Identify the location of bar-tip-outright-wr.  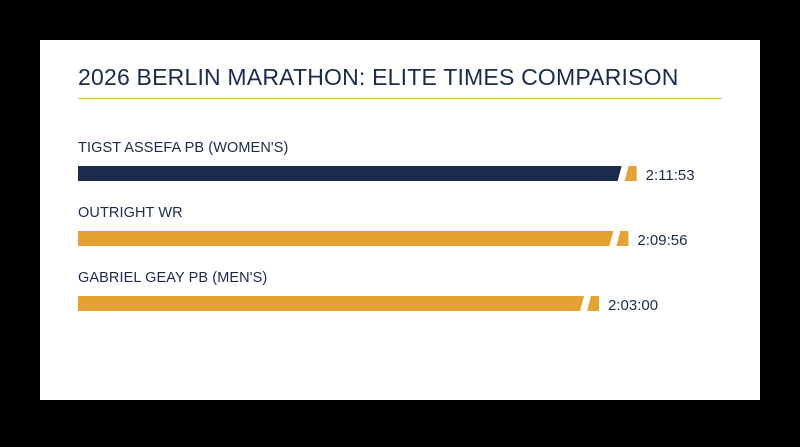
(622, 238).